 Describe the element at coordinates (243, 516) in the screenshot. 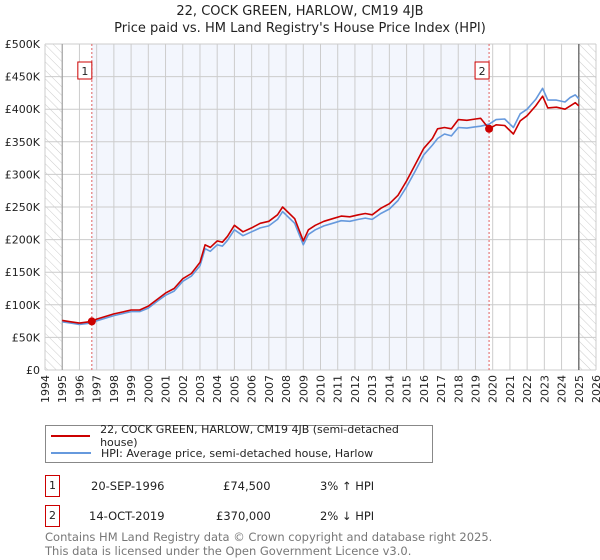

I see `transaction-price: £370,000` at that location.